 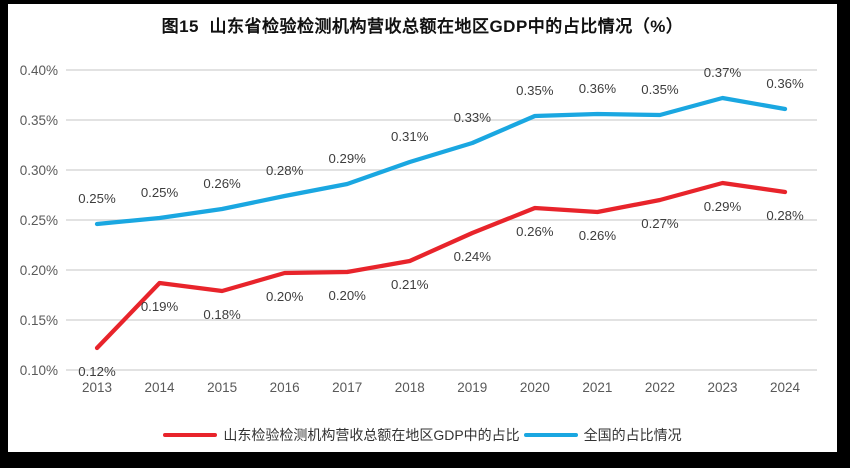 What do you see at coordinates (422, 26) in the screenshot?
I see `chart-title: 图15 山东省检验检测机构营收总额在地区GDP中的占比情况（%）` at bounding box center [422, 26].